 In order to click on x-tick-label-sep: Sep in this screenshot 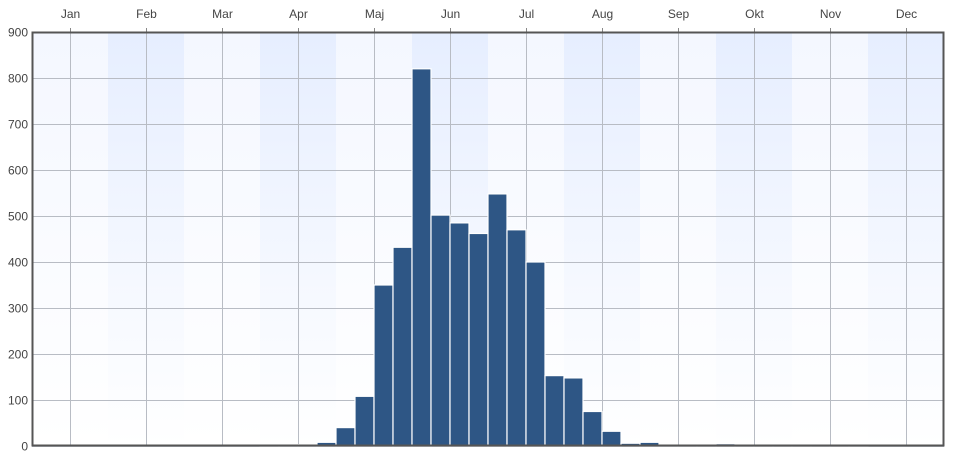, I will do `click(679, 14)`.